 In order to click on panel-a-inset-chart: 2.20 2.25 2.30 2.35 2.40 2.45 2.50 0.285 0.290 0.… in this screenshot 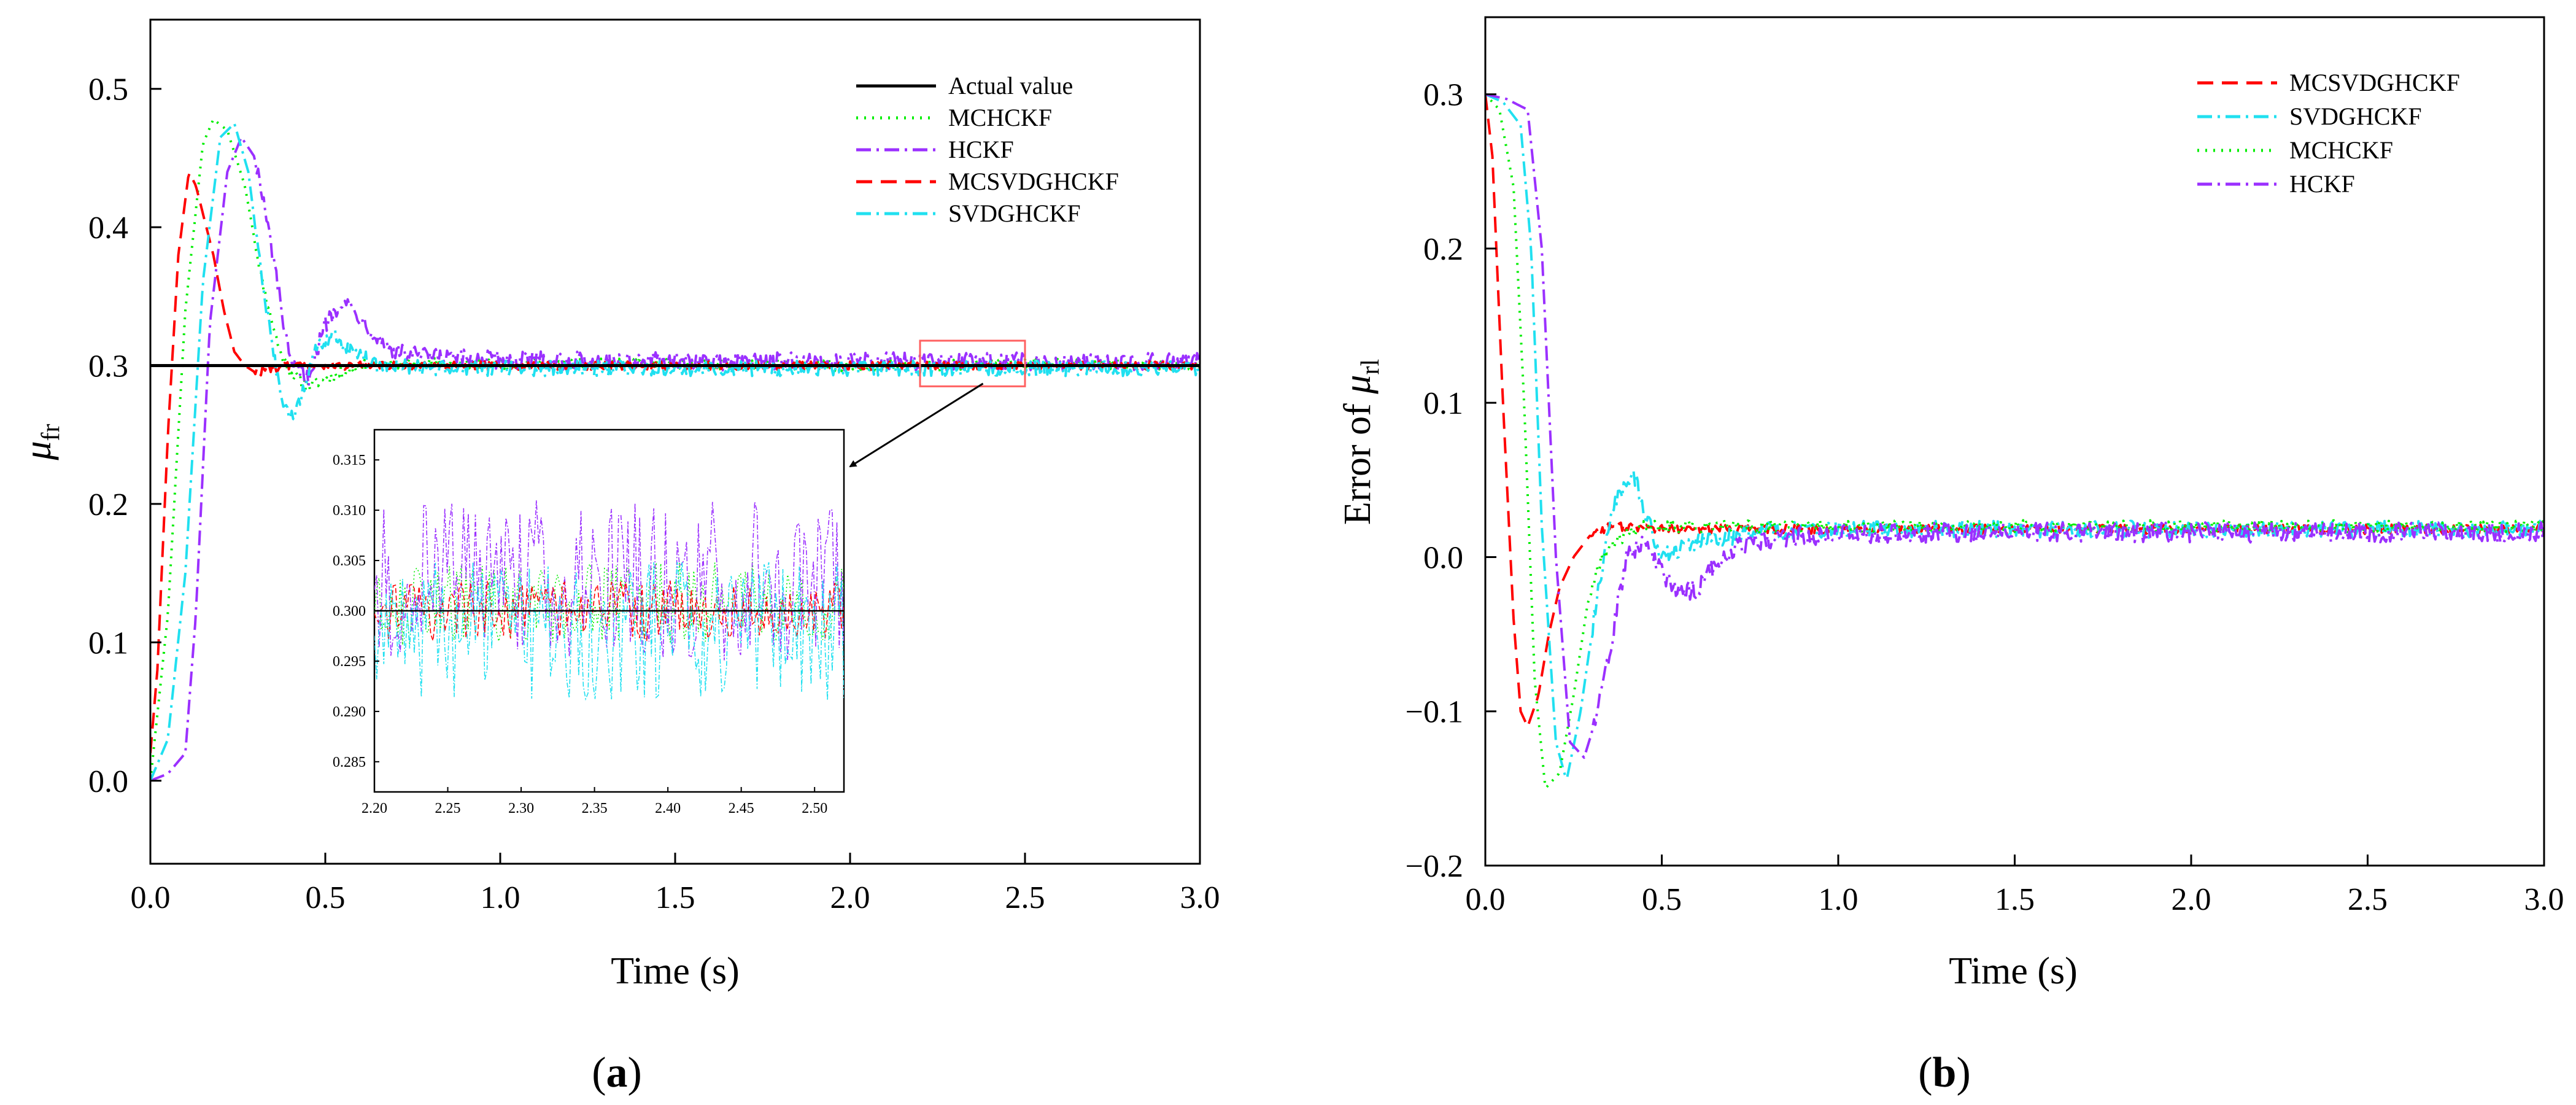, I will do `click(589, 622)`.